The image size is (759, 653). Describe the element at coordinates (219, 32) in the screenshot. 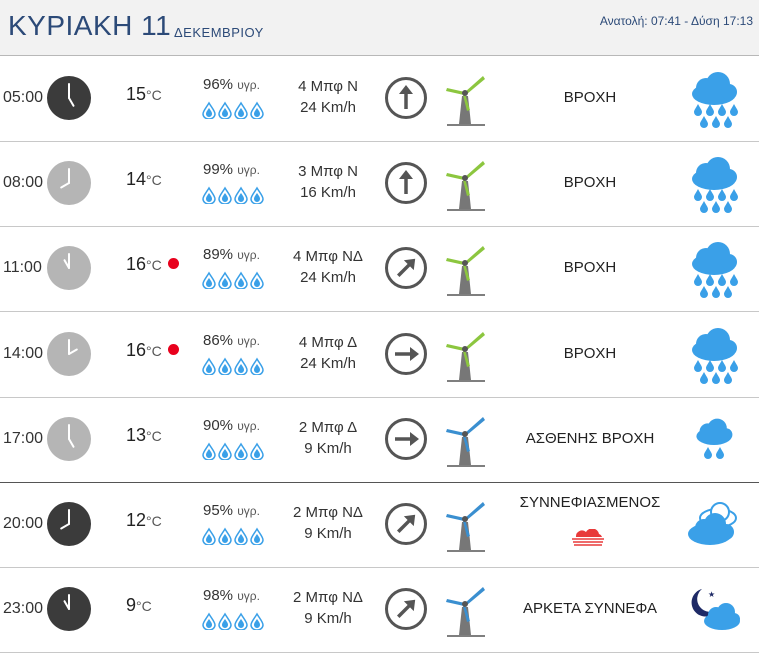

I see `month-label: ΔΕΚΕΜΒΡΙΟΥ` at that location.